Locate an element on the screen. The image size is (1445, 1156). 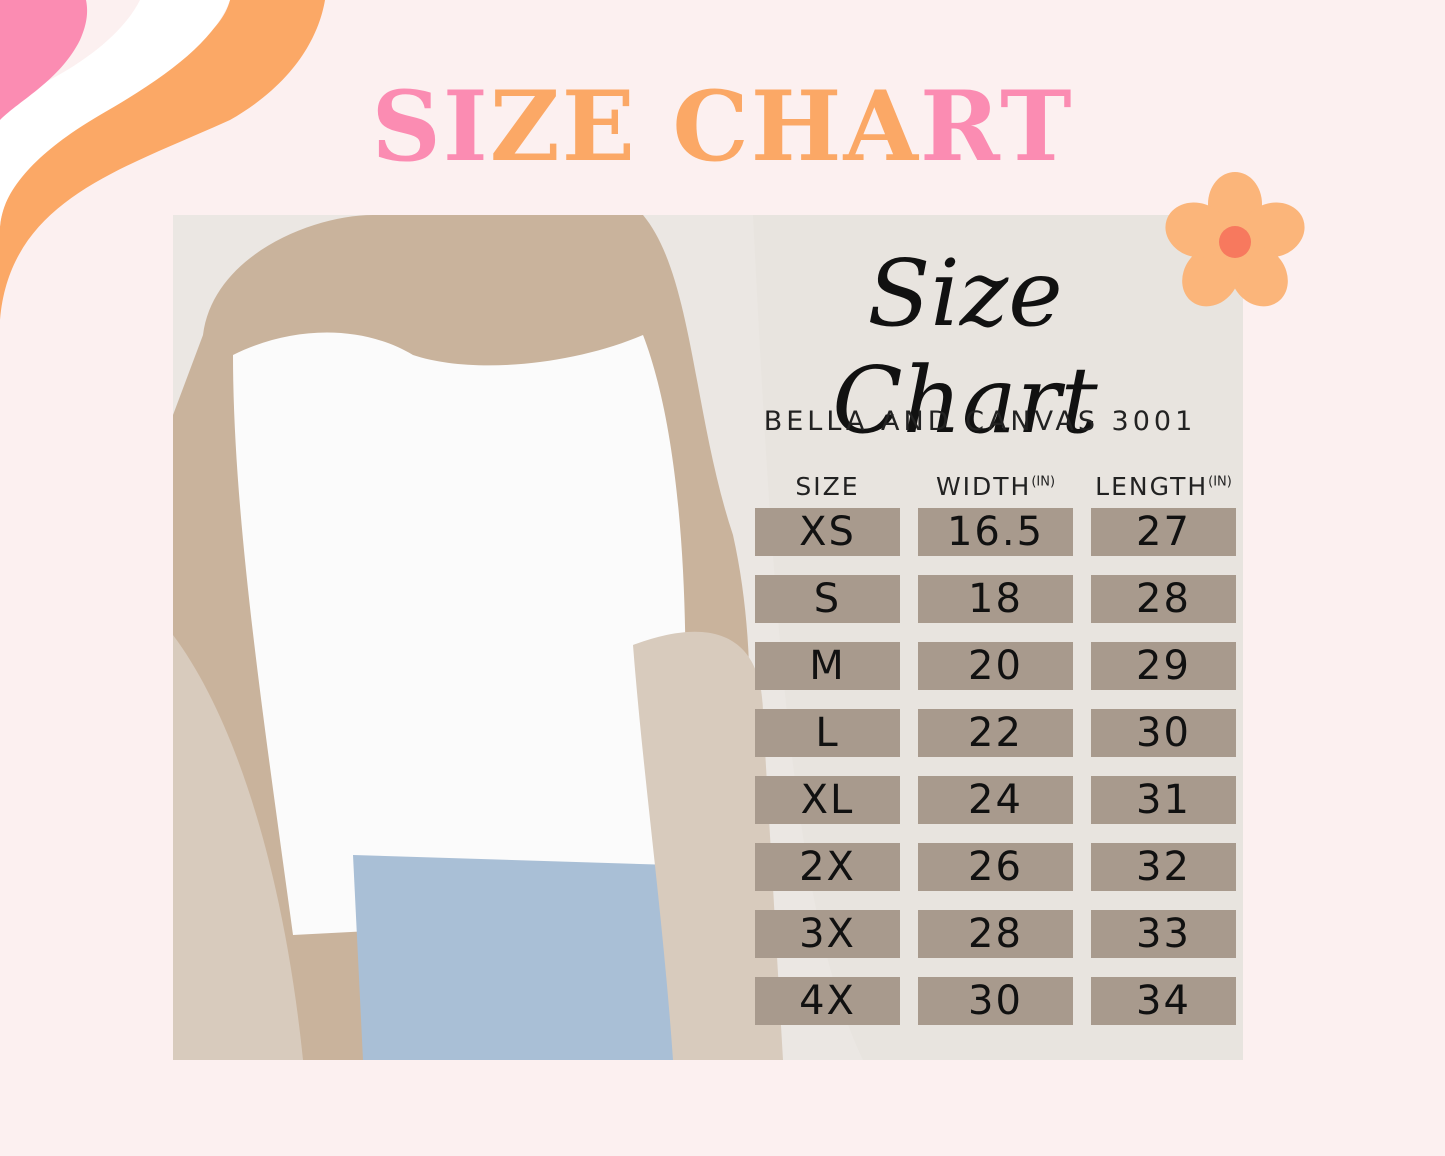
table-cell: 16.5 is located at coordinates (995, 532).